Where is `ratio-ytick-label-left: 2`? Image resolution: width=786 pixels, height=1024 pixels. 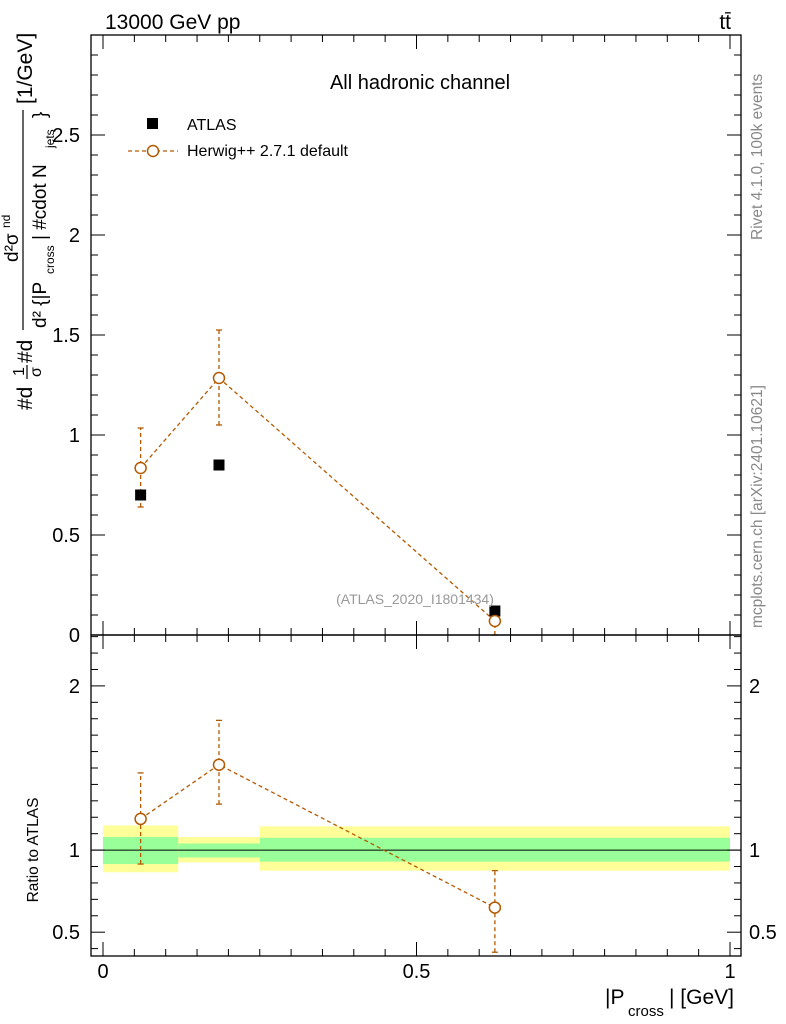
ratio-ytick-label-left: 2 is located at coordinates (74, 687).